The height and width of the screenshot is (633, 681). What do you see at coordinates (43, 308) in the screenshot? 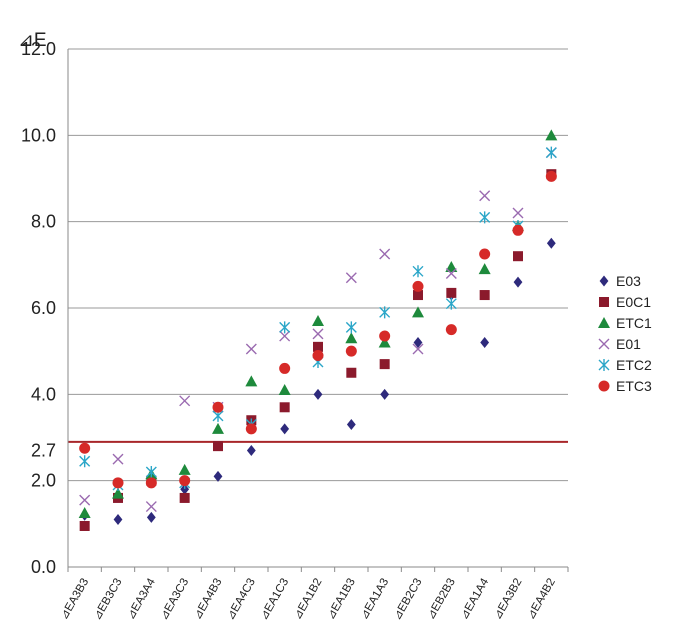
I see `y-tick-label: 6.0` at bounding box center [43, 308].